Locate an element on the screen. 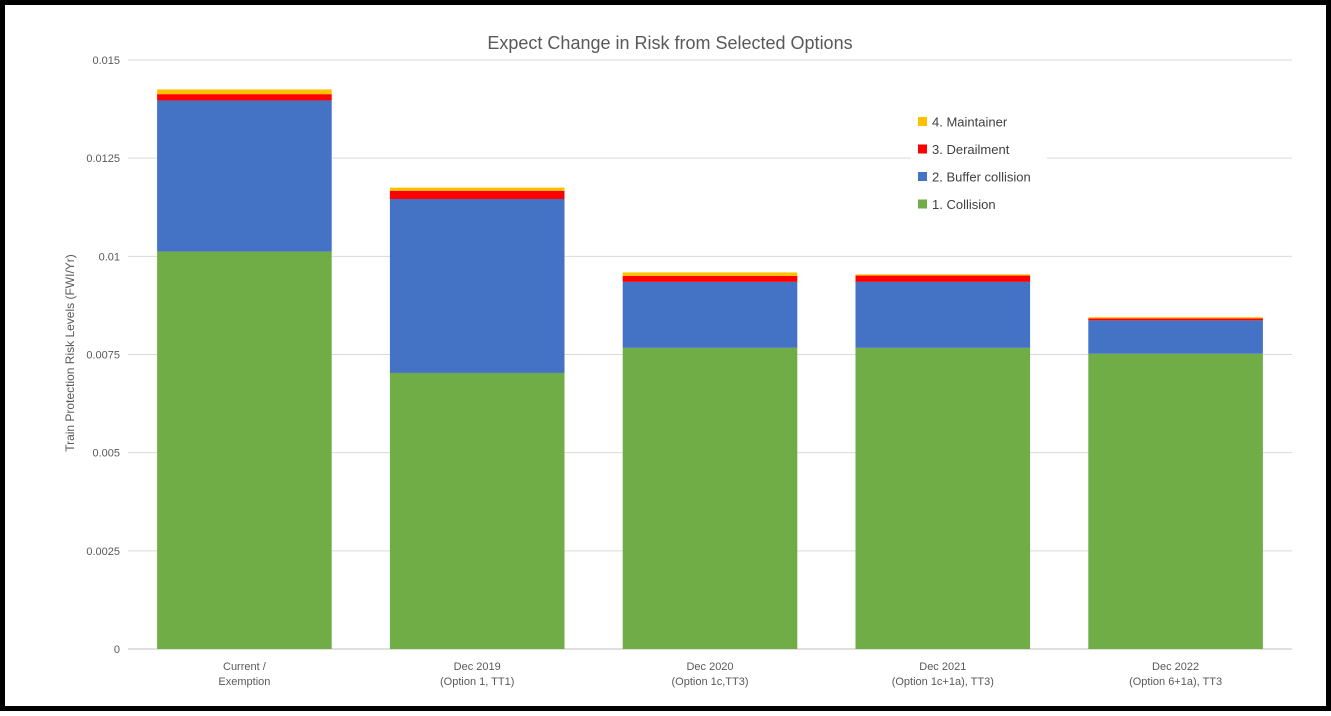 Image resolution: width=1331 pixels, height=716 pixels. legend-label: 1. Collision is located at coordinates (964, 204).